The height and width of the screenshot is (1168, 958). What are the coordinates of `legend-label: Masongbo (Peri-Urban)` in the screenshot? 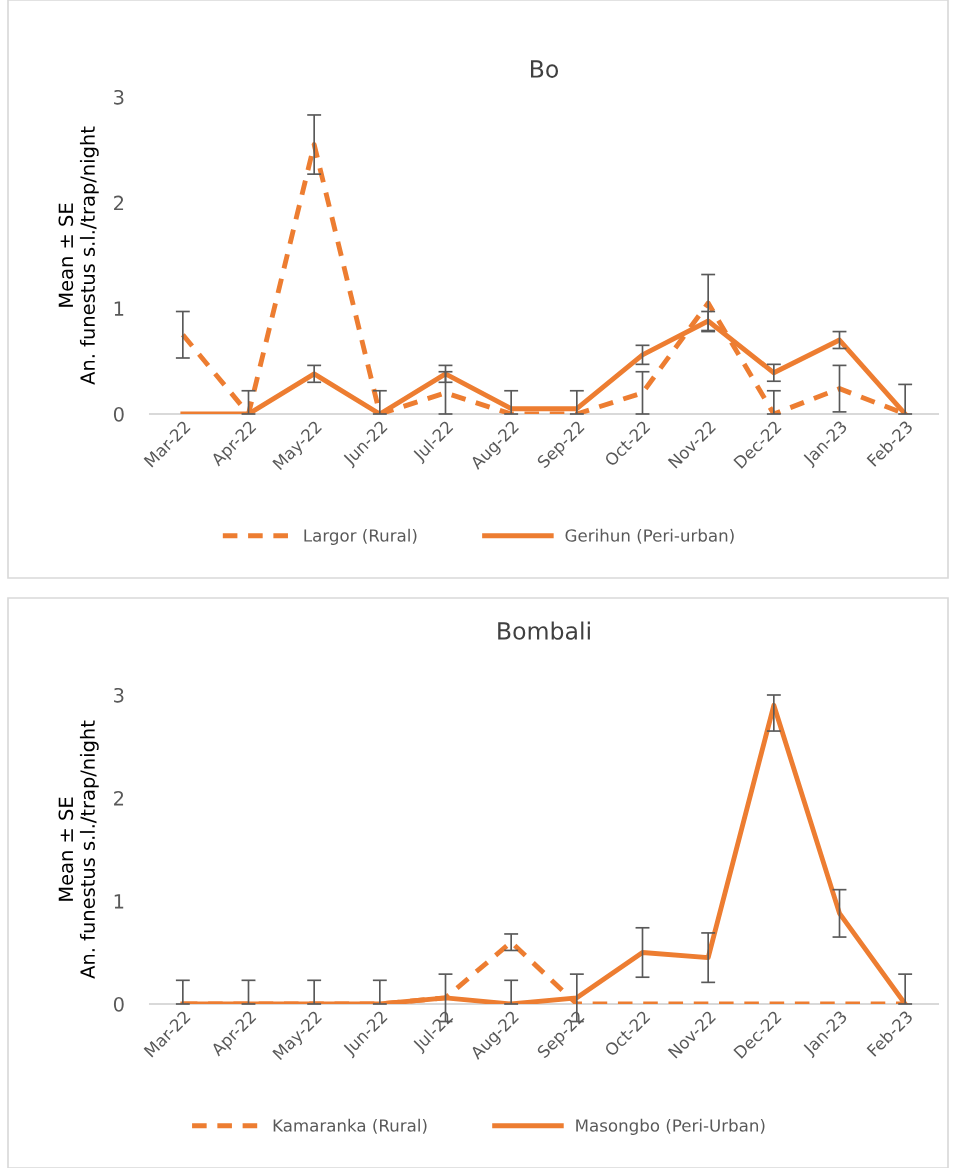 It's located at (670, 1126).